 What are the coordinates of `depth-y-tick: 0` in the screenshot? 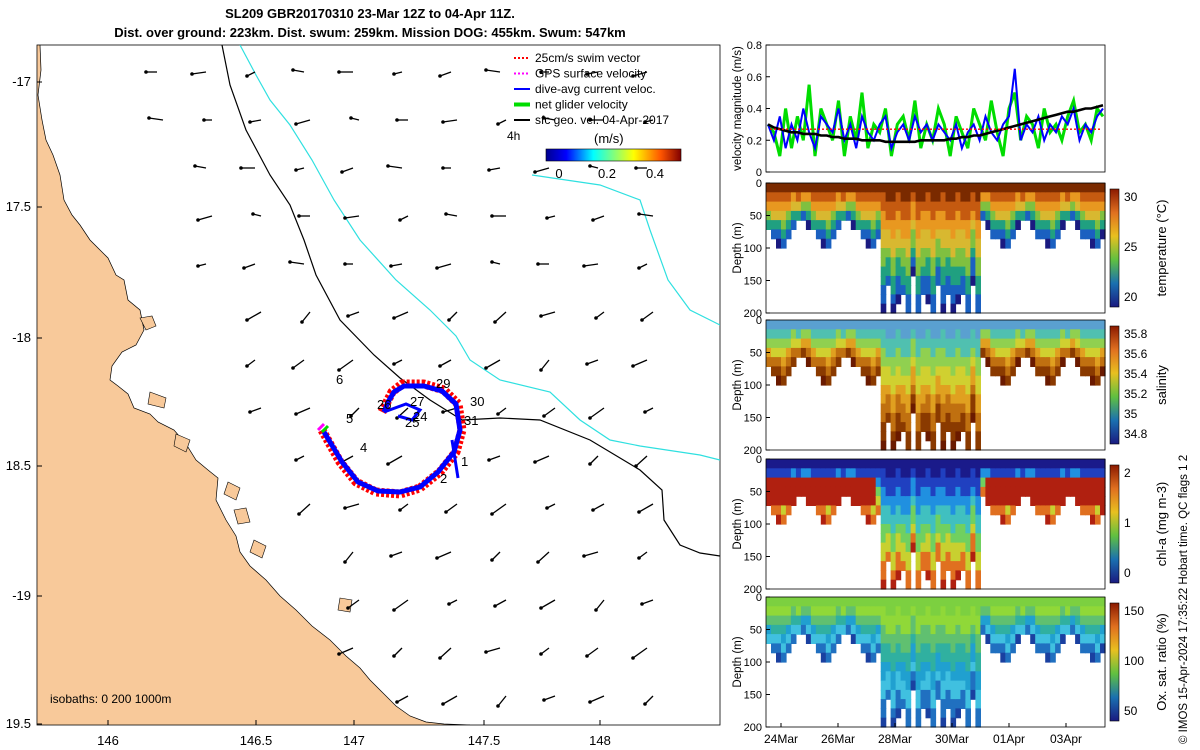 It's located at (759, 184).